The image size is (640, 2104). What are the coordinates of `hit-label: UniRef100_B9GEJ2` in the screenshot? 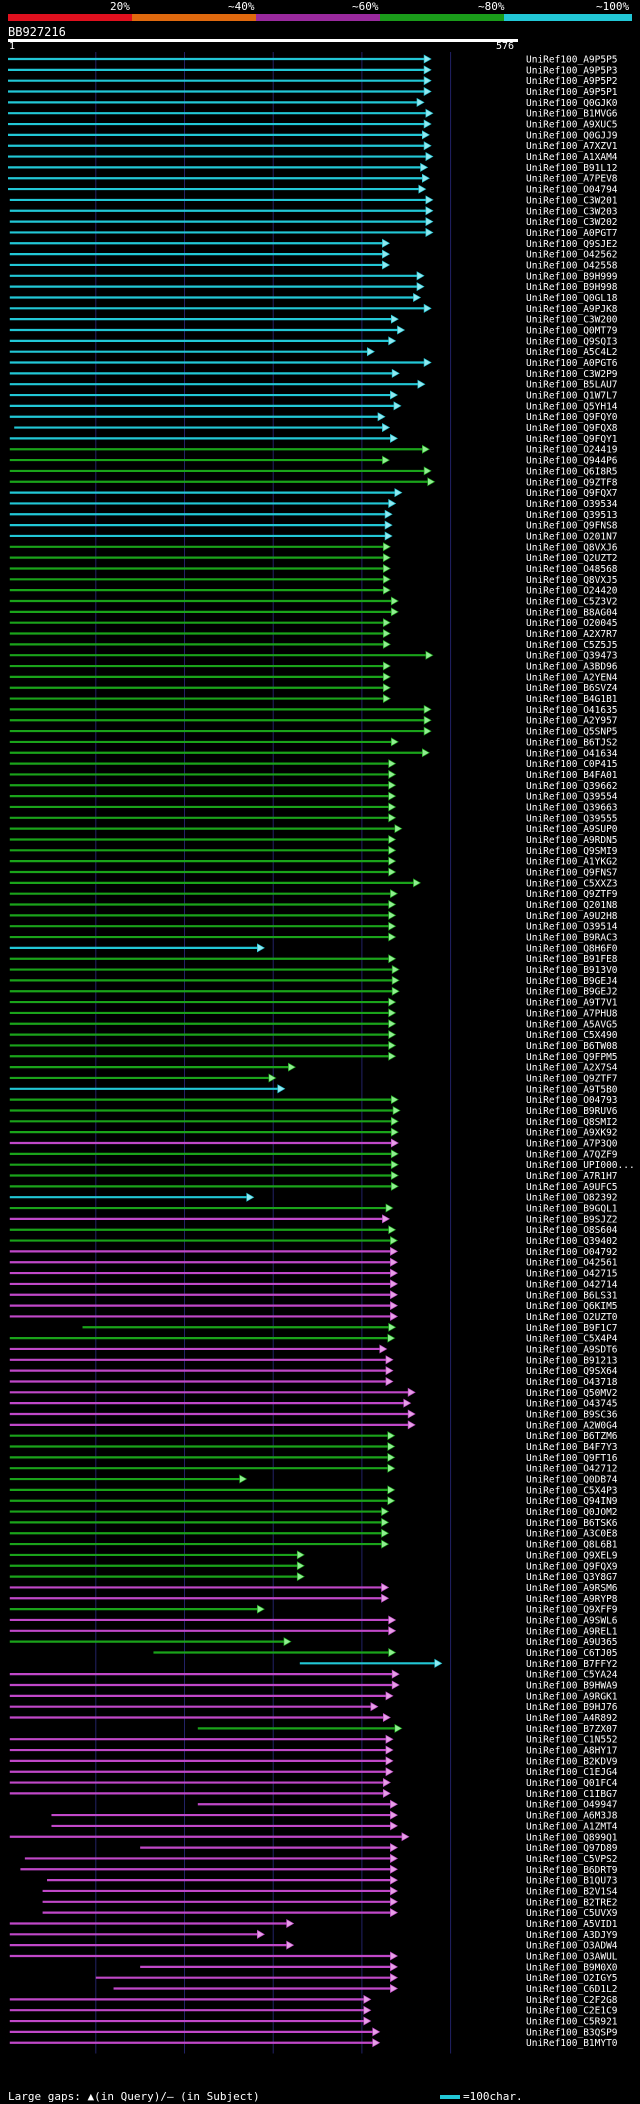 It's located at (572, 992).